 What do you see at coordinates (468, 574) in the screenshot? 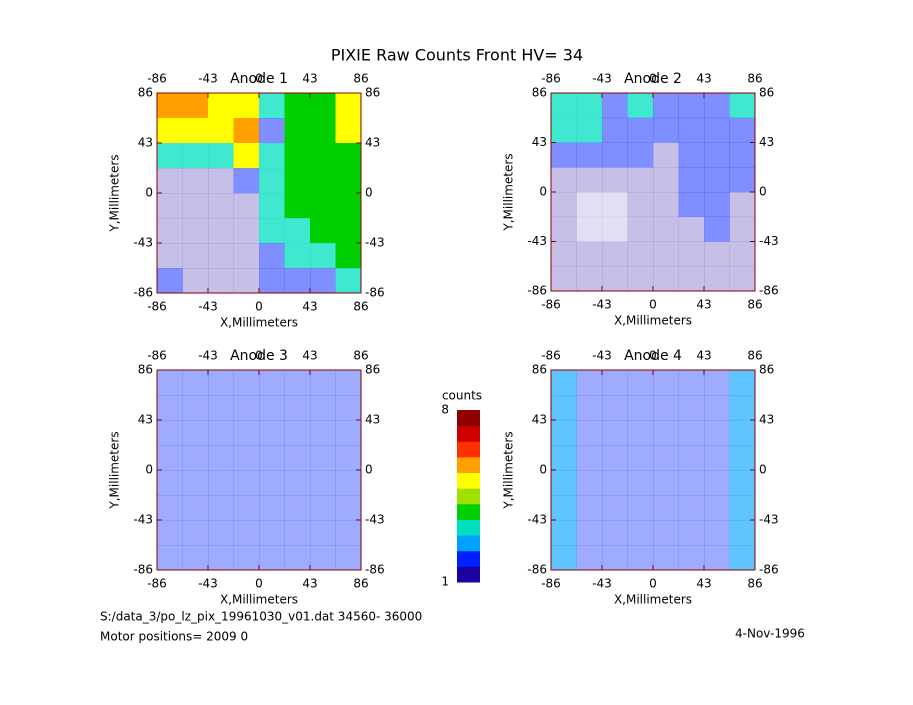
I see `colorbar-segment` at bounding box center [468, 574].